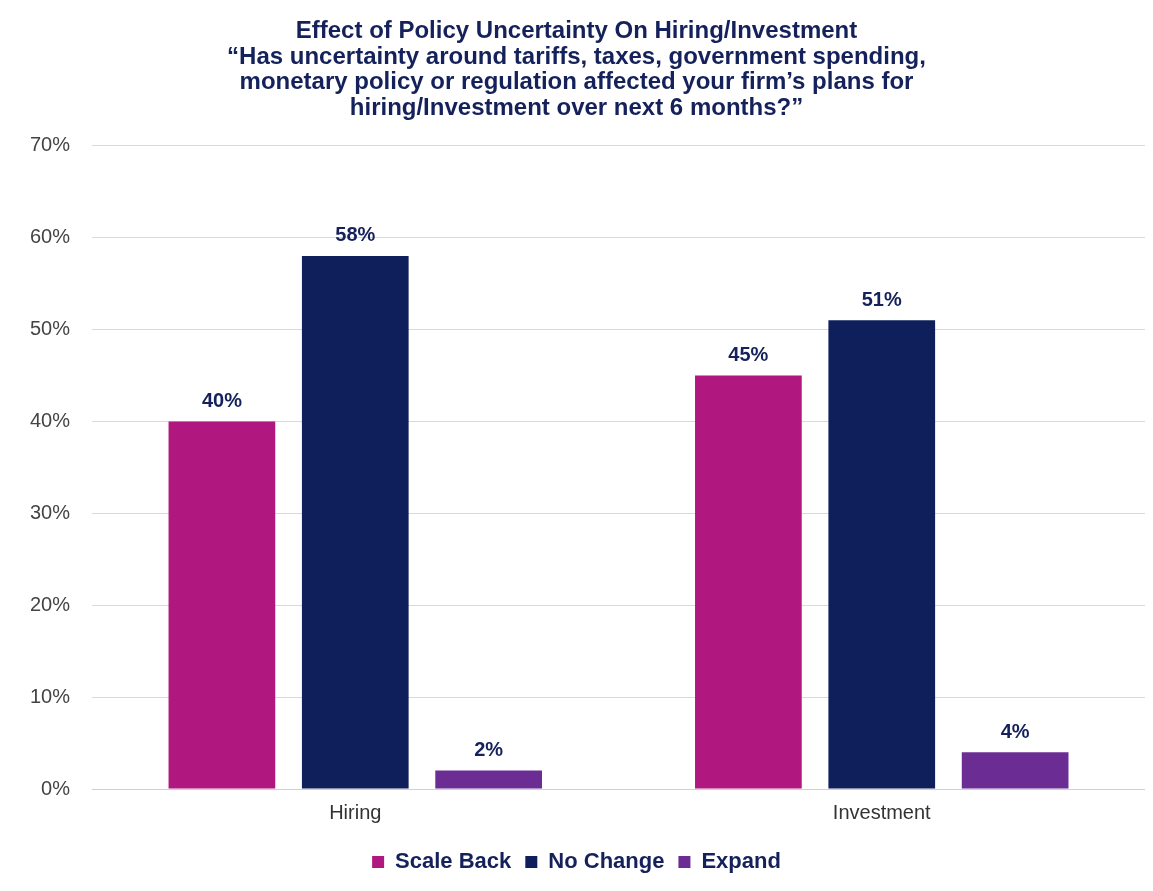 The image size is (1153, 891). What do you see at coordinates (741, 861) in the screenshot?
I see `legend-label: Expand` at bounding box center [741, 861].